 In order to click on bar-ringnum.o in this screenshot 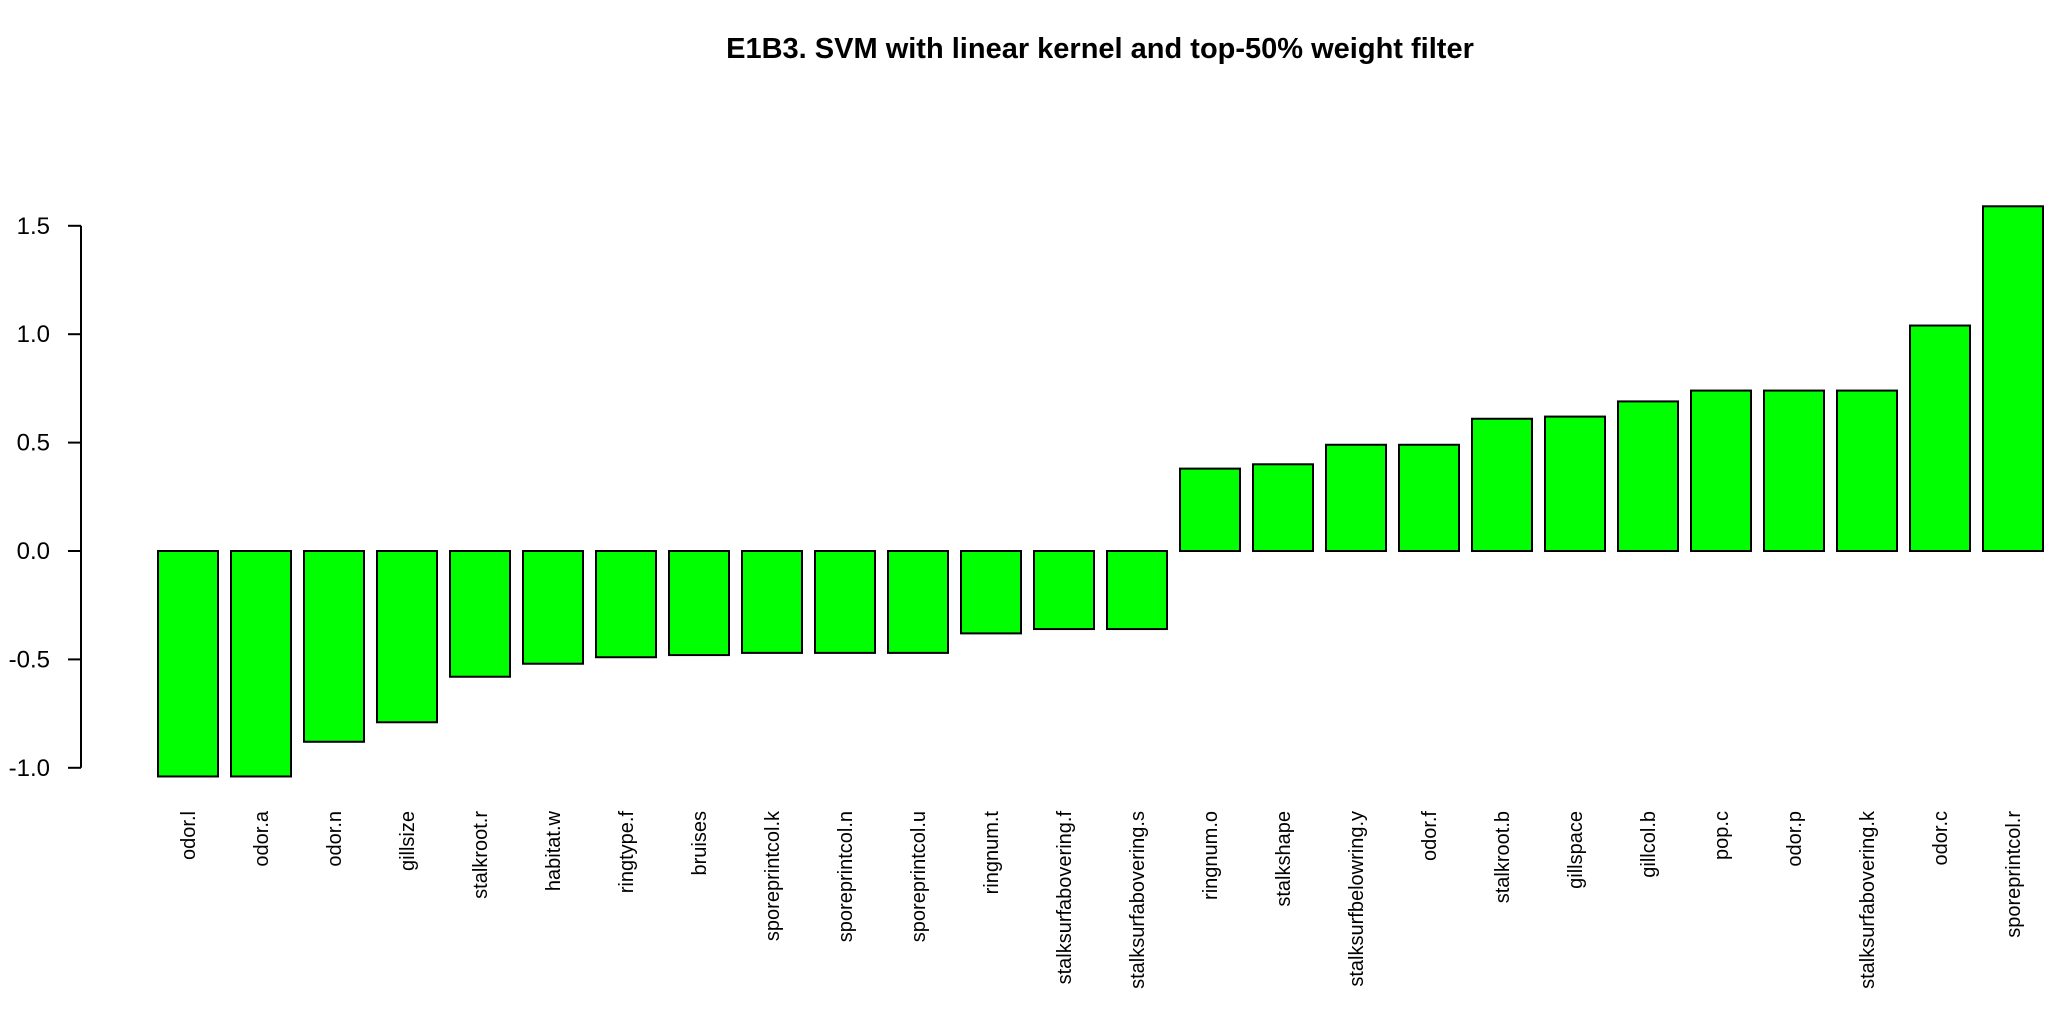, I will do `click(1210, 509)`.